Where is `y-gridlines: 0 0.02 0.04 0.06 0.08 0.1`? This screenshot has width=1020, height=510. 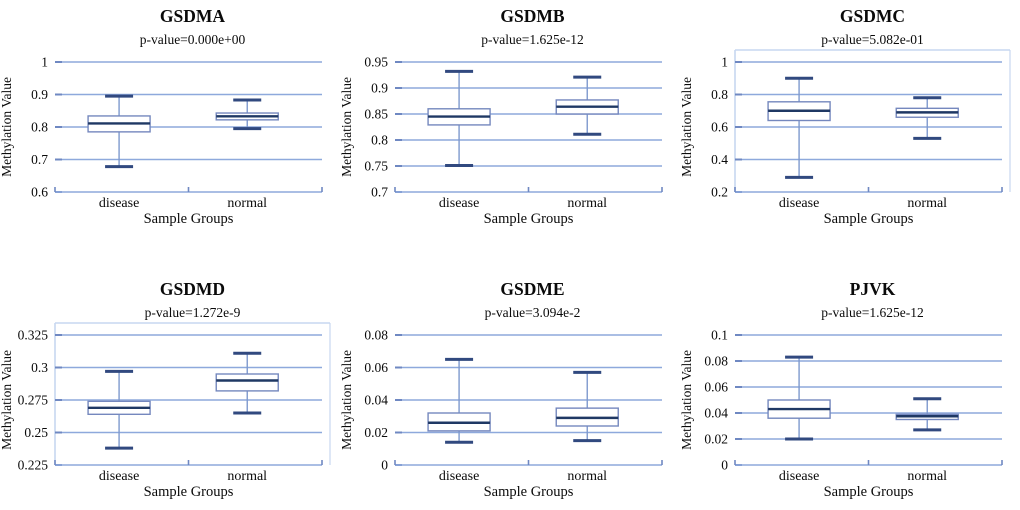 y-gridlines: 0 0.02 0.04 0.06 0.08 0.1 is located at coordinates (853, 400).